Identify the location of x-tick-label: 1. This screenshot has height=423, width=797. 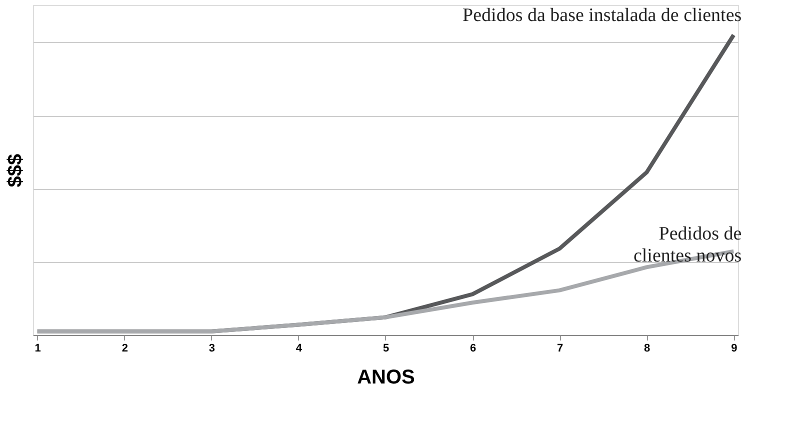
(37, 348).